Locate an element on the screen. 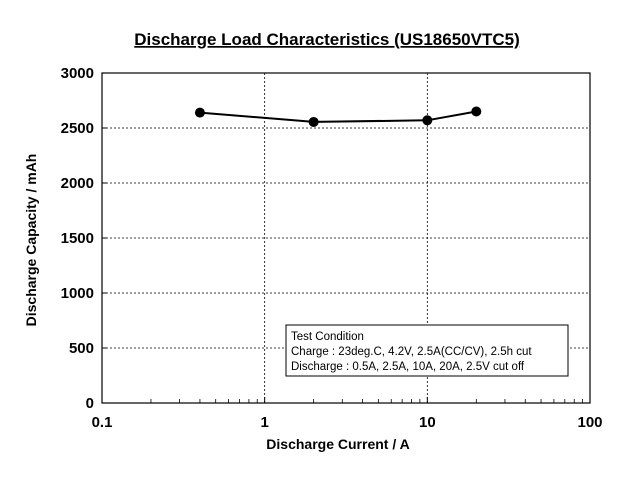  y-tick-label-3: 1500 is located at coordinates (77, 238).